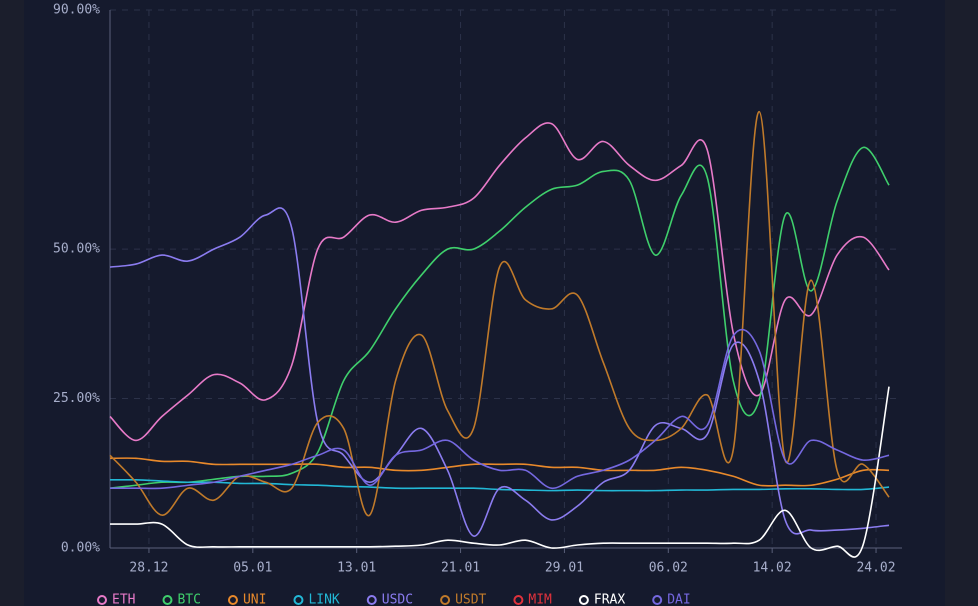  What do you see at coordinates (564, 568) in the screenshot?
I see `x-tick-label: 29.01` at bounding box center [564, 568].